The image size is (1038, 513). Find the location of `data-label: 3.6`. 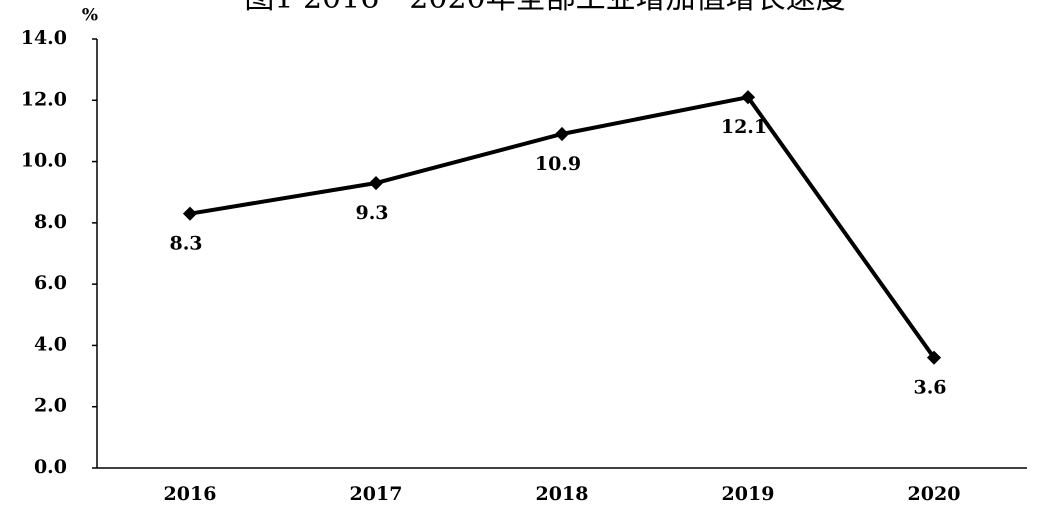

data-label: 3.6 is located at coordinates (929, 388).